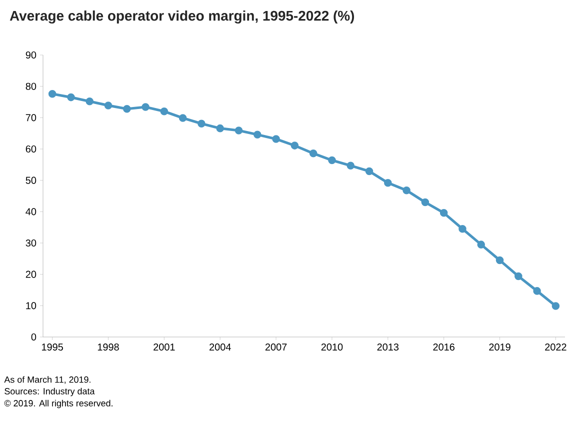  What do you see at coordinates (108, 347) in the screenshot?
I see `x-tick-label: 1998` at bounding box center [108, 347].